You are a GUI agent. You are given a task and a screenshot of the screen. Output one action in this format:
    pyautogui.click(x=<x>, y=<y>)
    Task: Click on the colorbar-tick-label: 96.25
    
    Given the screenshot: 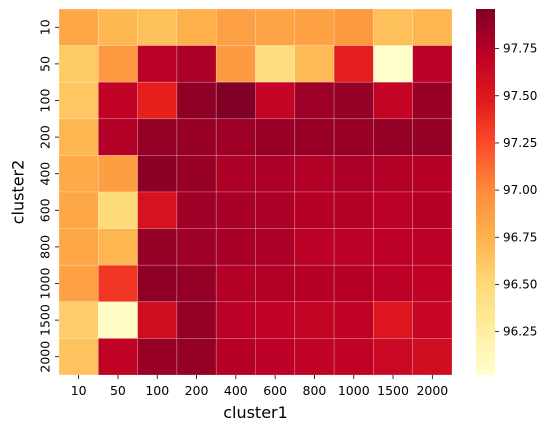 What is the action you would take?
    pyautogui.click(x=520, y=332)
    